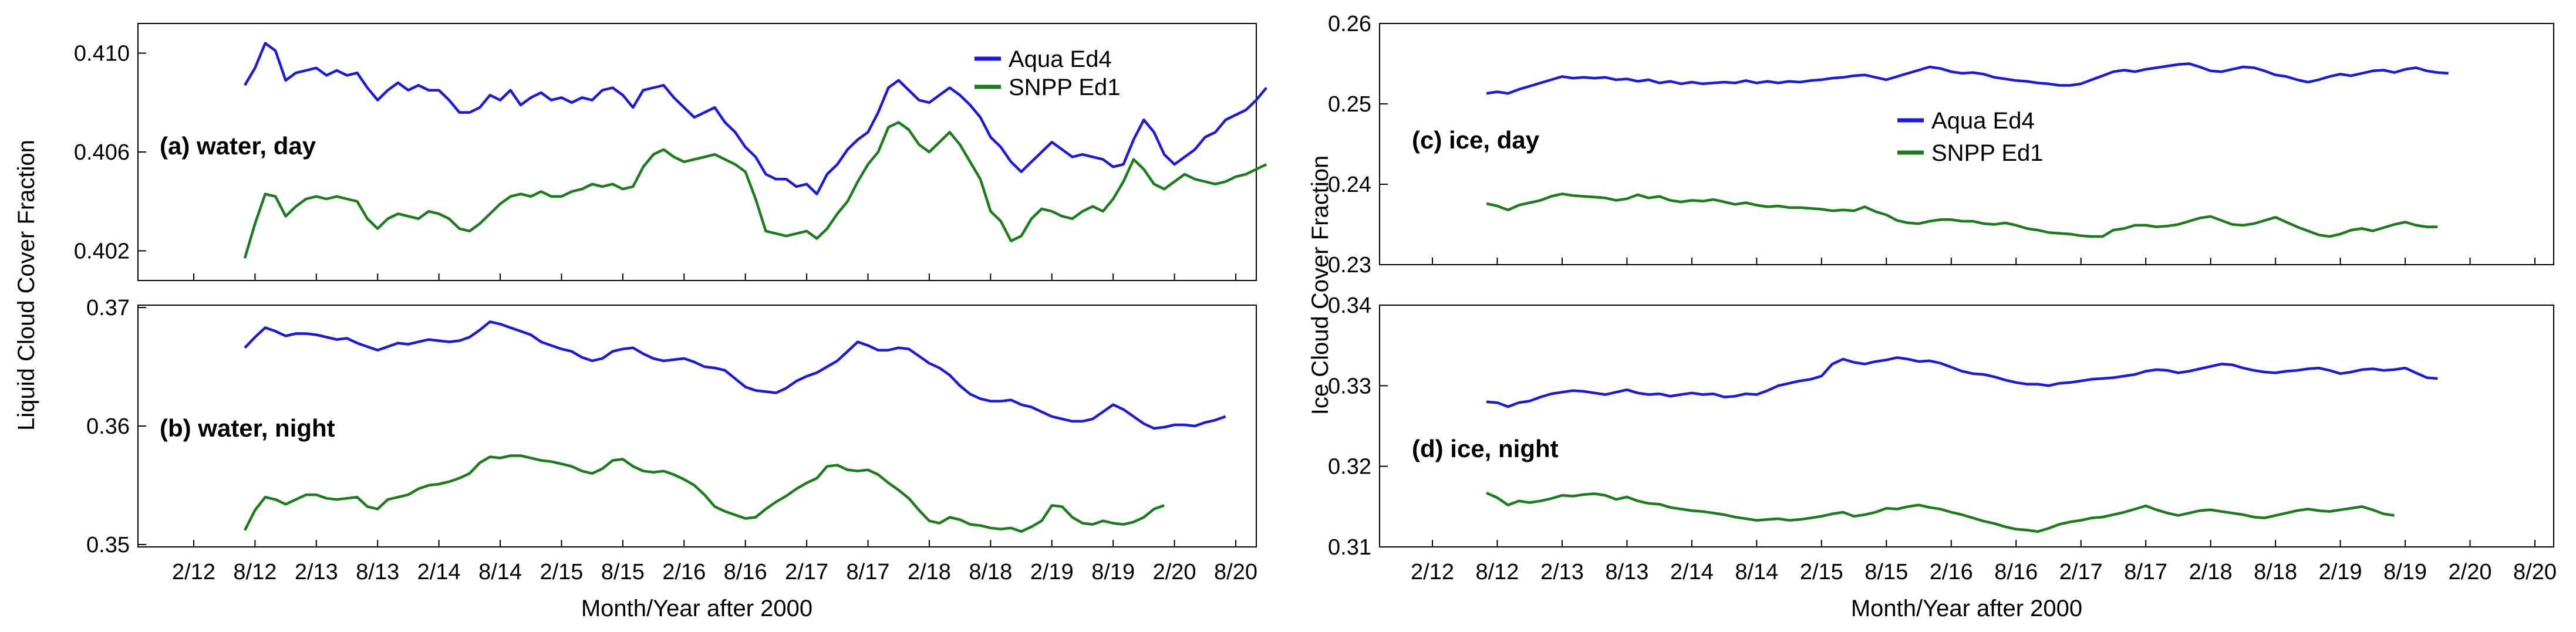 The image size is (2576, 632). Describe the element at coordinates (1627, 572) in the screenshot. I see `x-tick-label-d: 8/13` at that location.